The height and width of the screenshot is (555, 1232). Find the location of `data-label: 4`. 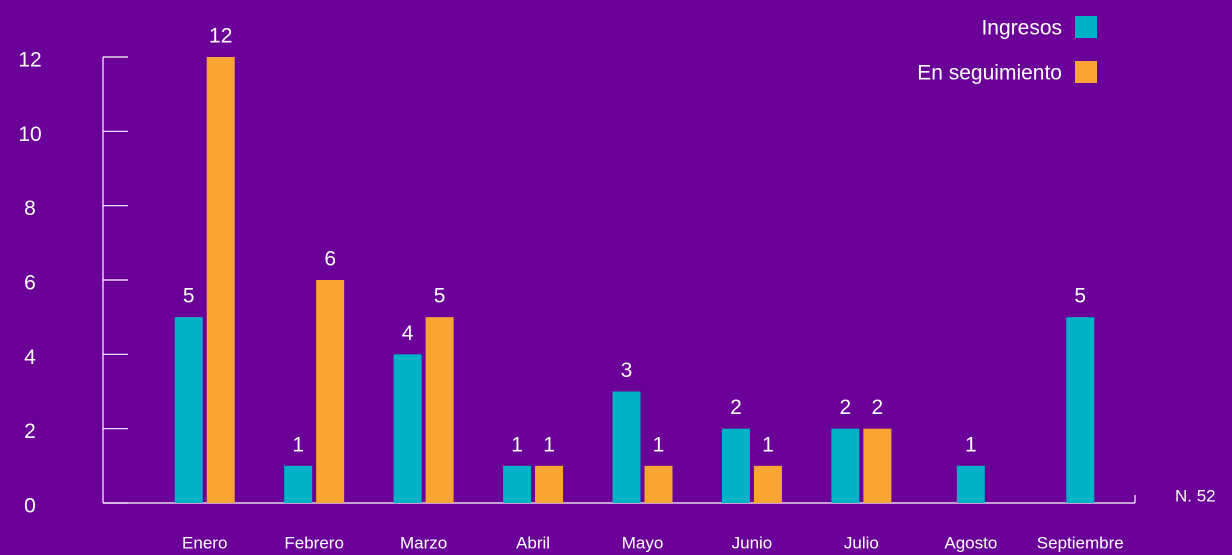

data-label: 4 is located at coordinates (408, 333).